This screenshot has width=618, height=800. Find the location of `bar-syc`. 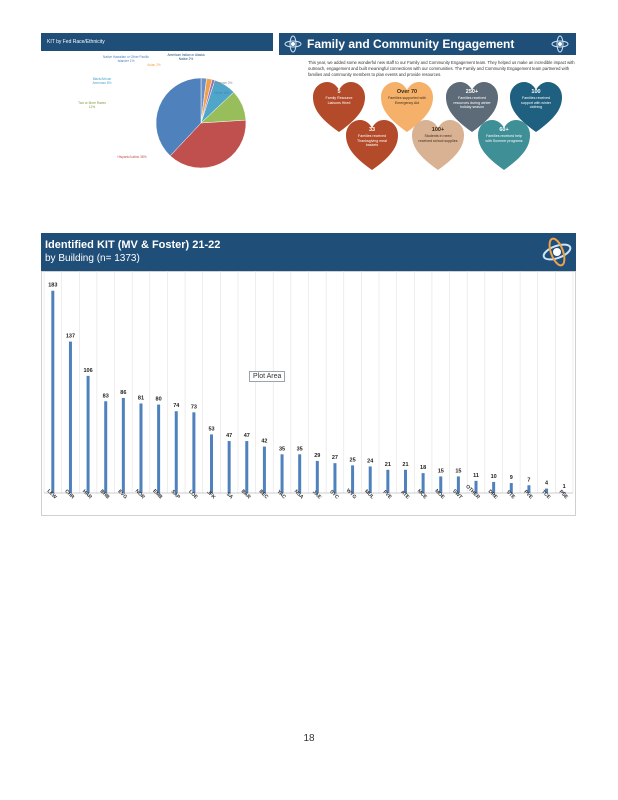

bar-syc is located at coordinates (335, 478).